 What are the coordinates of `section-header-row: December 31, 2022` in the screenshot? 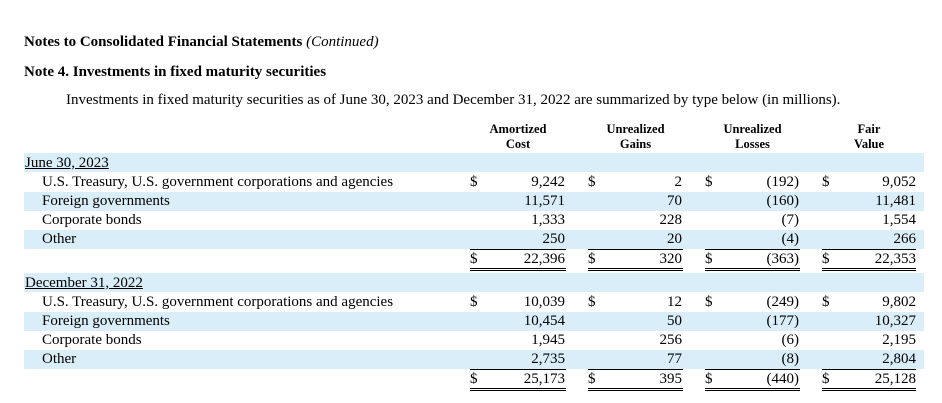 It's located at (471, 283).